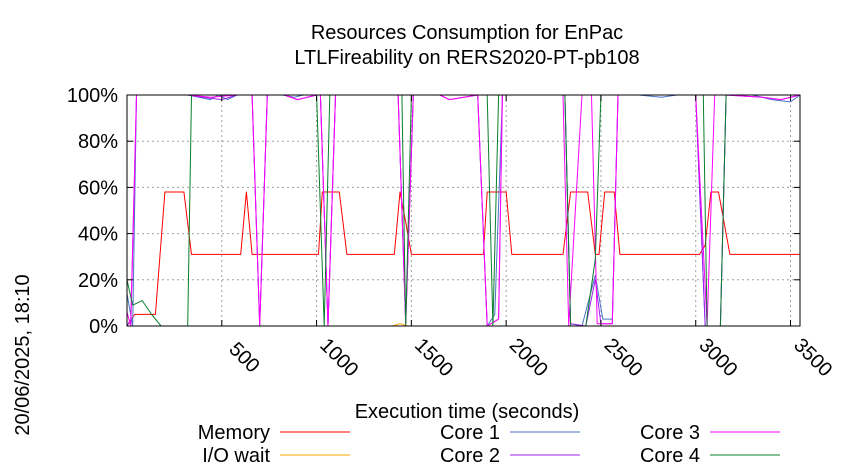 This screenshot has height=475, width=850. Describe the element at coordinates (23, 354) in the screenshot. I see `timestamp-label: 20/06/2025, 18:10` at that location.